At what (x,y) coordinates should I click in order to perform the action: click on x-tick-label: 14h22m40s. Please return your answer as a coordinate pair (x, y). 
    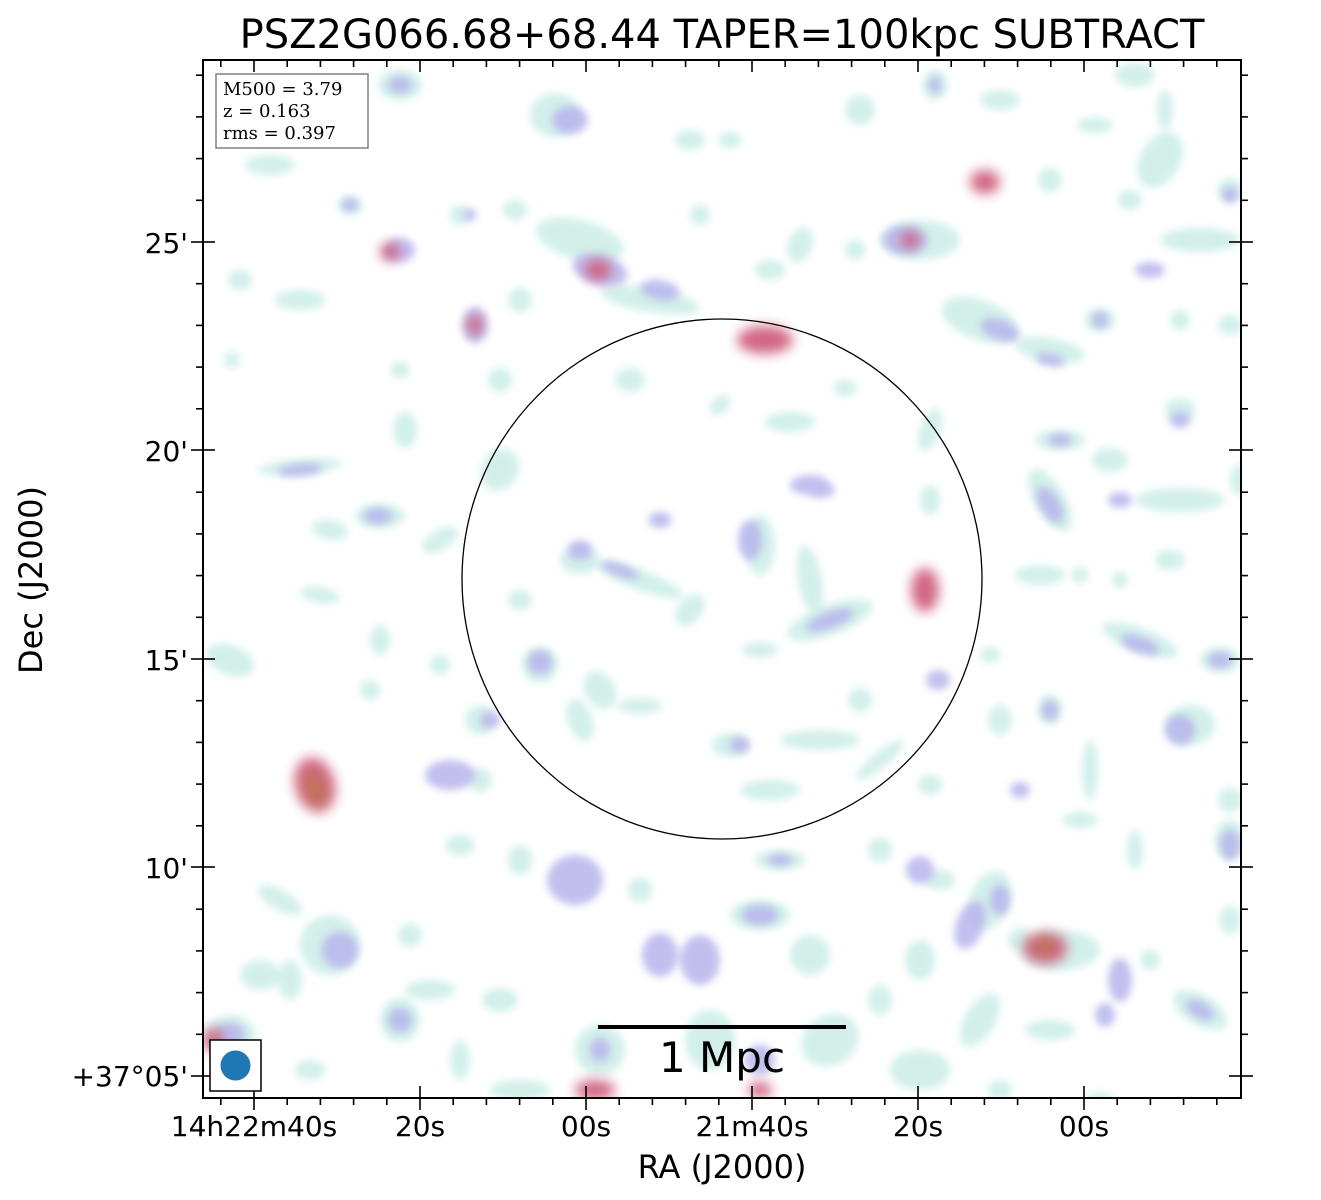
    Looking at the image, I should click on (254, 1126).